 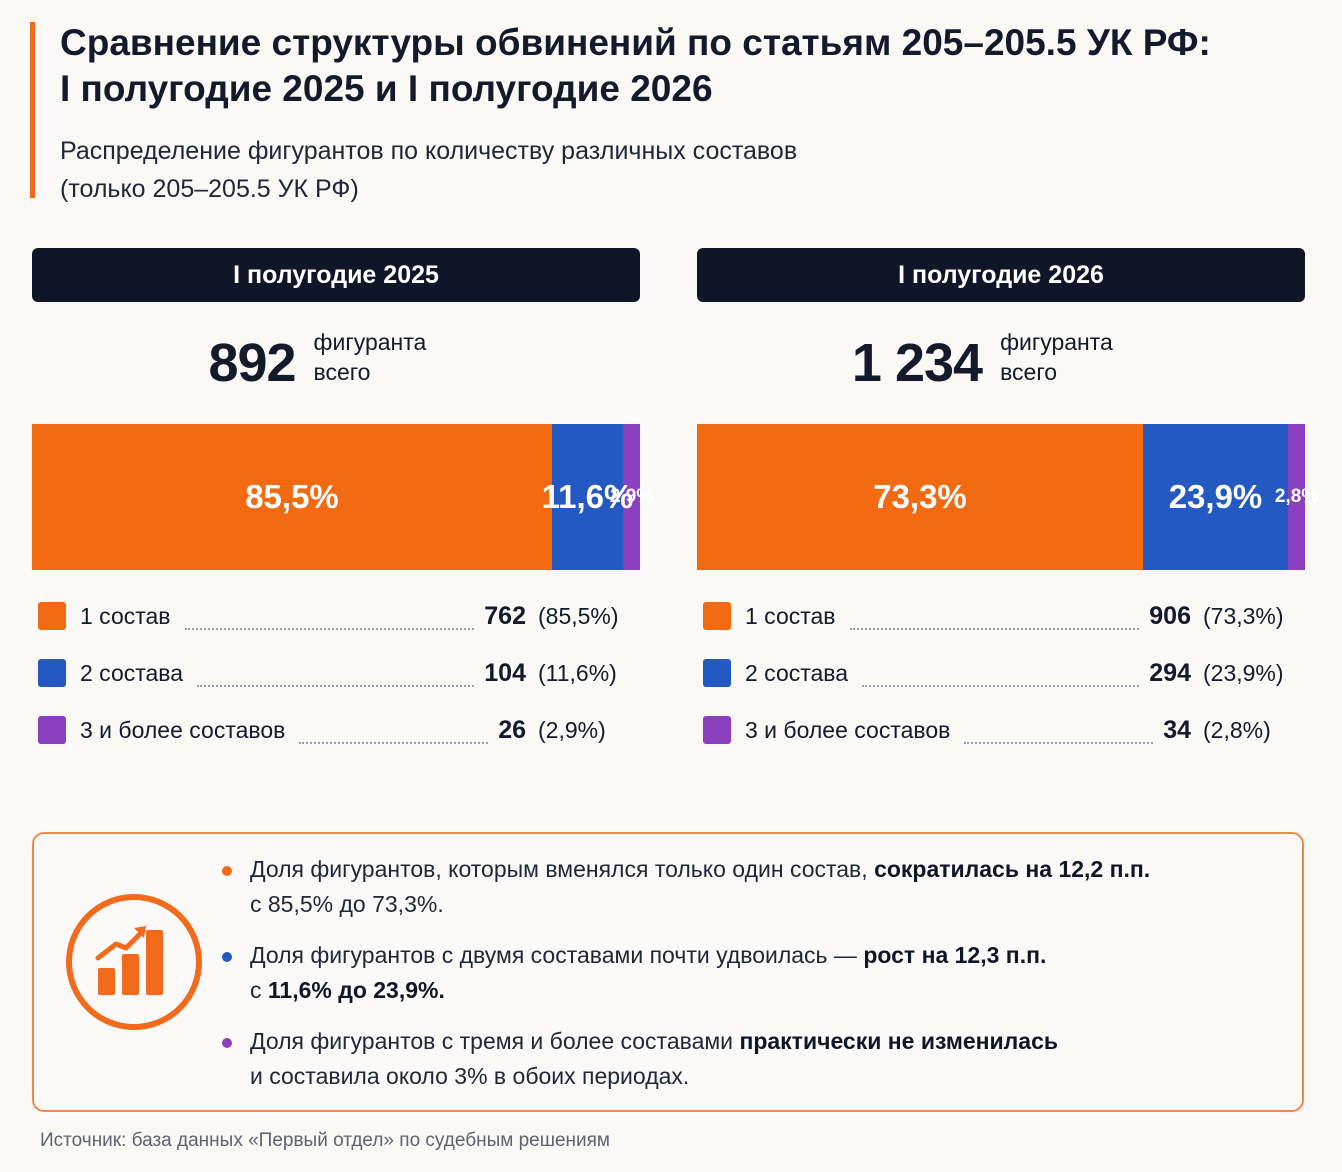 What do you see at coordinates (470, 1076) in the screenshot?
I see `insight-text: и составила около 3% в обоих периодах.` at bounding box center [470, 1076].